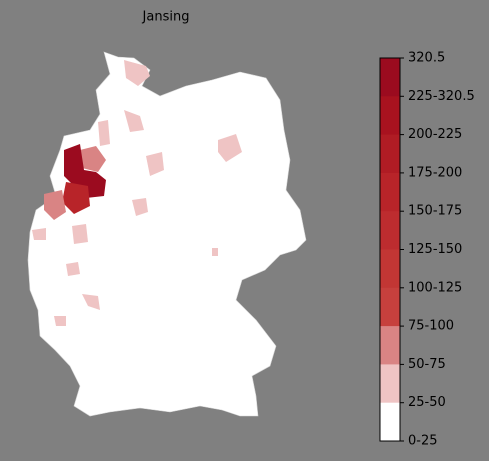 The image size is (489, 461). What do you see at coordinates (426, 58) in the screenshot?
I see `colorbar-label: 320.5` at bounding box center [426, 58].